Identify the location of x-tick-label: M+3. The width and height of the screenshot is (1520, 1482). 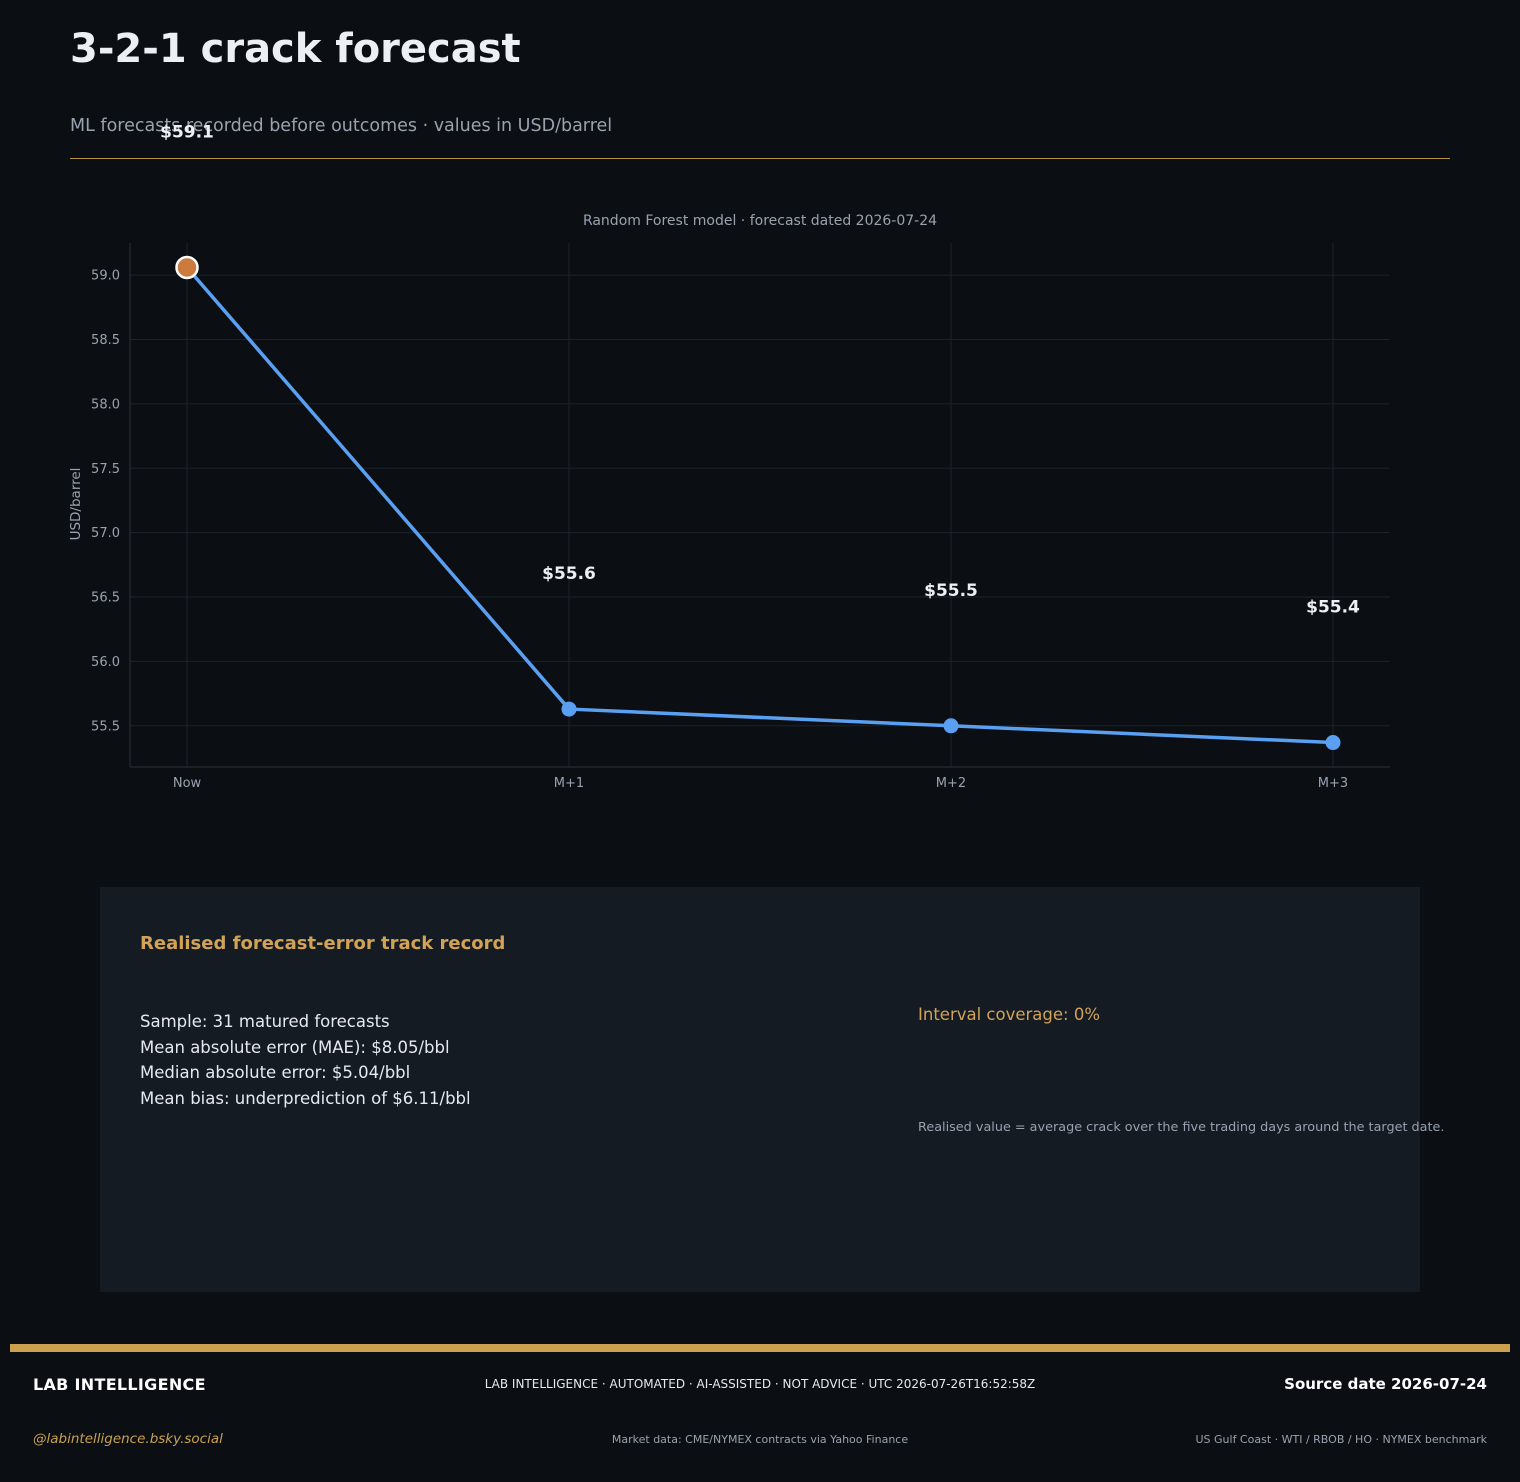
(1333, 783).